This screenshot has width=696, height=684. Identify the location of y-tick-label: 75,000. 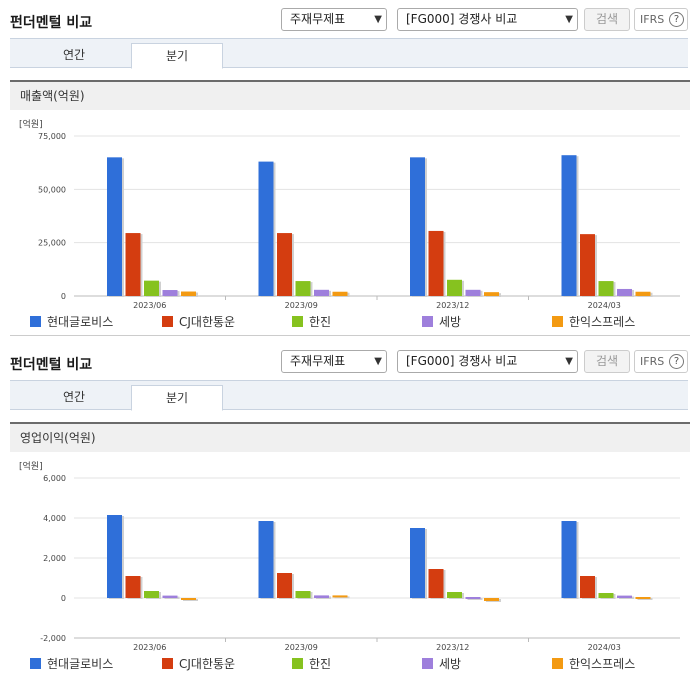
(52, 136).